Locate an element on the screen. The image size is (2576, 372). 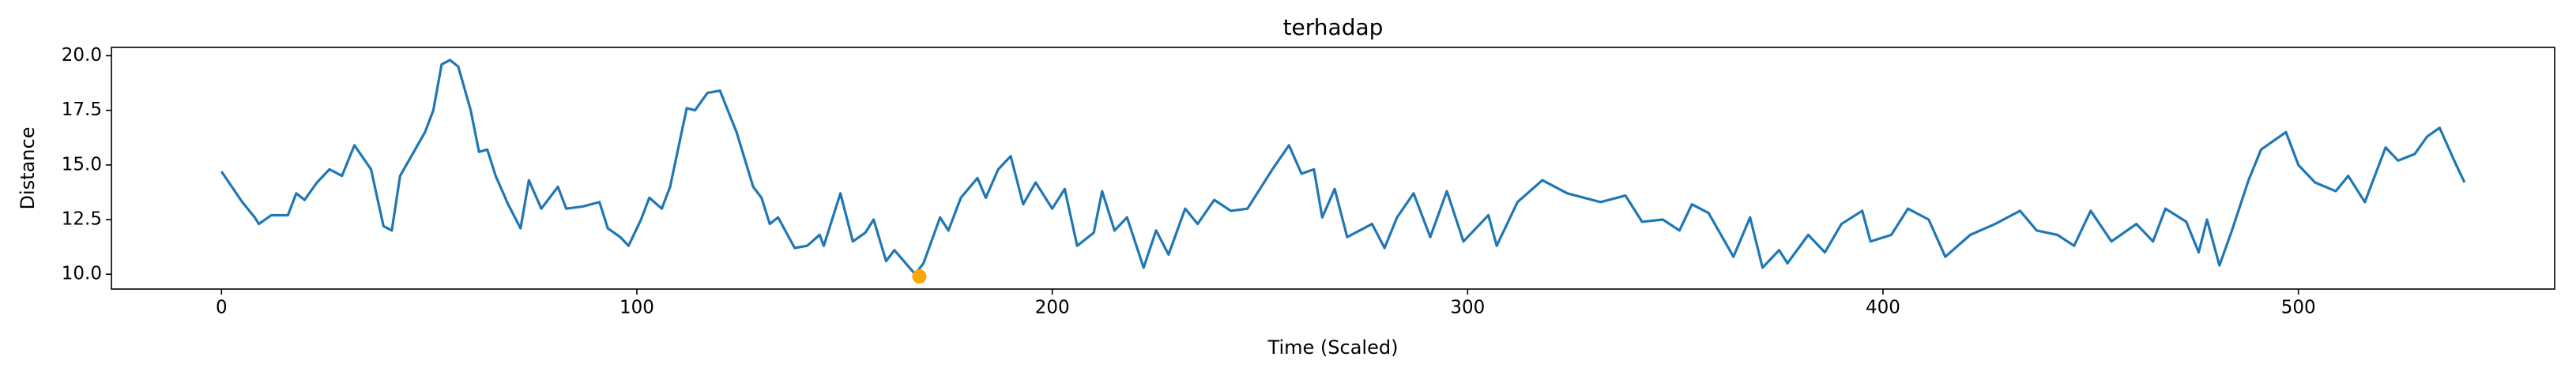
y-axis-label: Distance is located at coordinates (28, 168).